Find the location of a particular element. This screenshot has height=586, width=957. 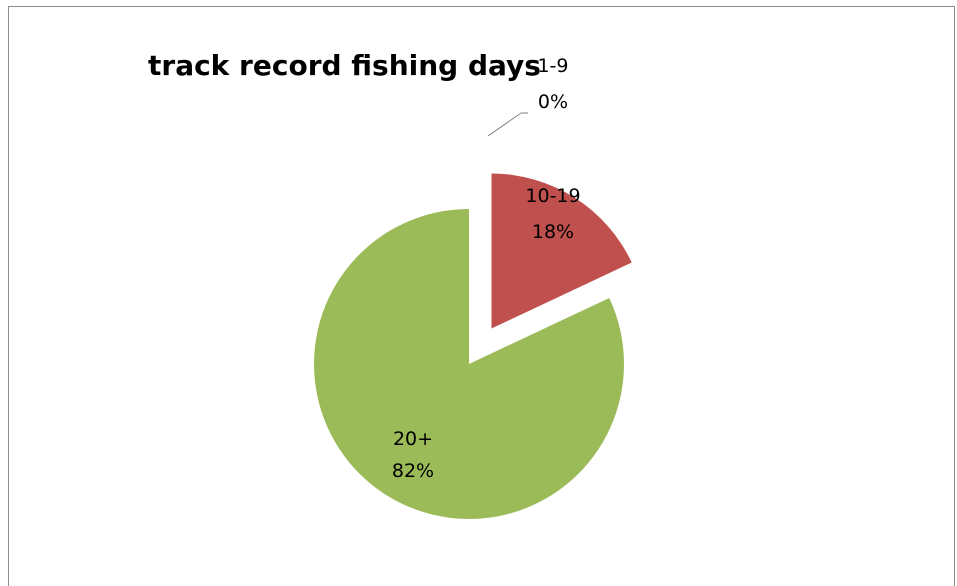

data-label-percent-1-9: 0% is located at coordinates (553, 102).